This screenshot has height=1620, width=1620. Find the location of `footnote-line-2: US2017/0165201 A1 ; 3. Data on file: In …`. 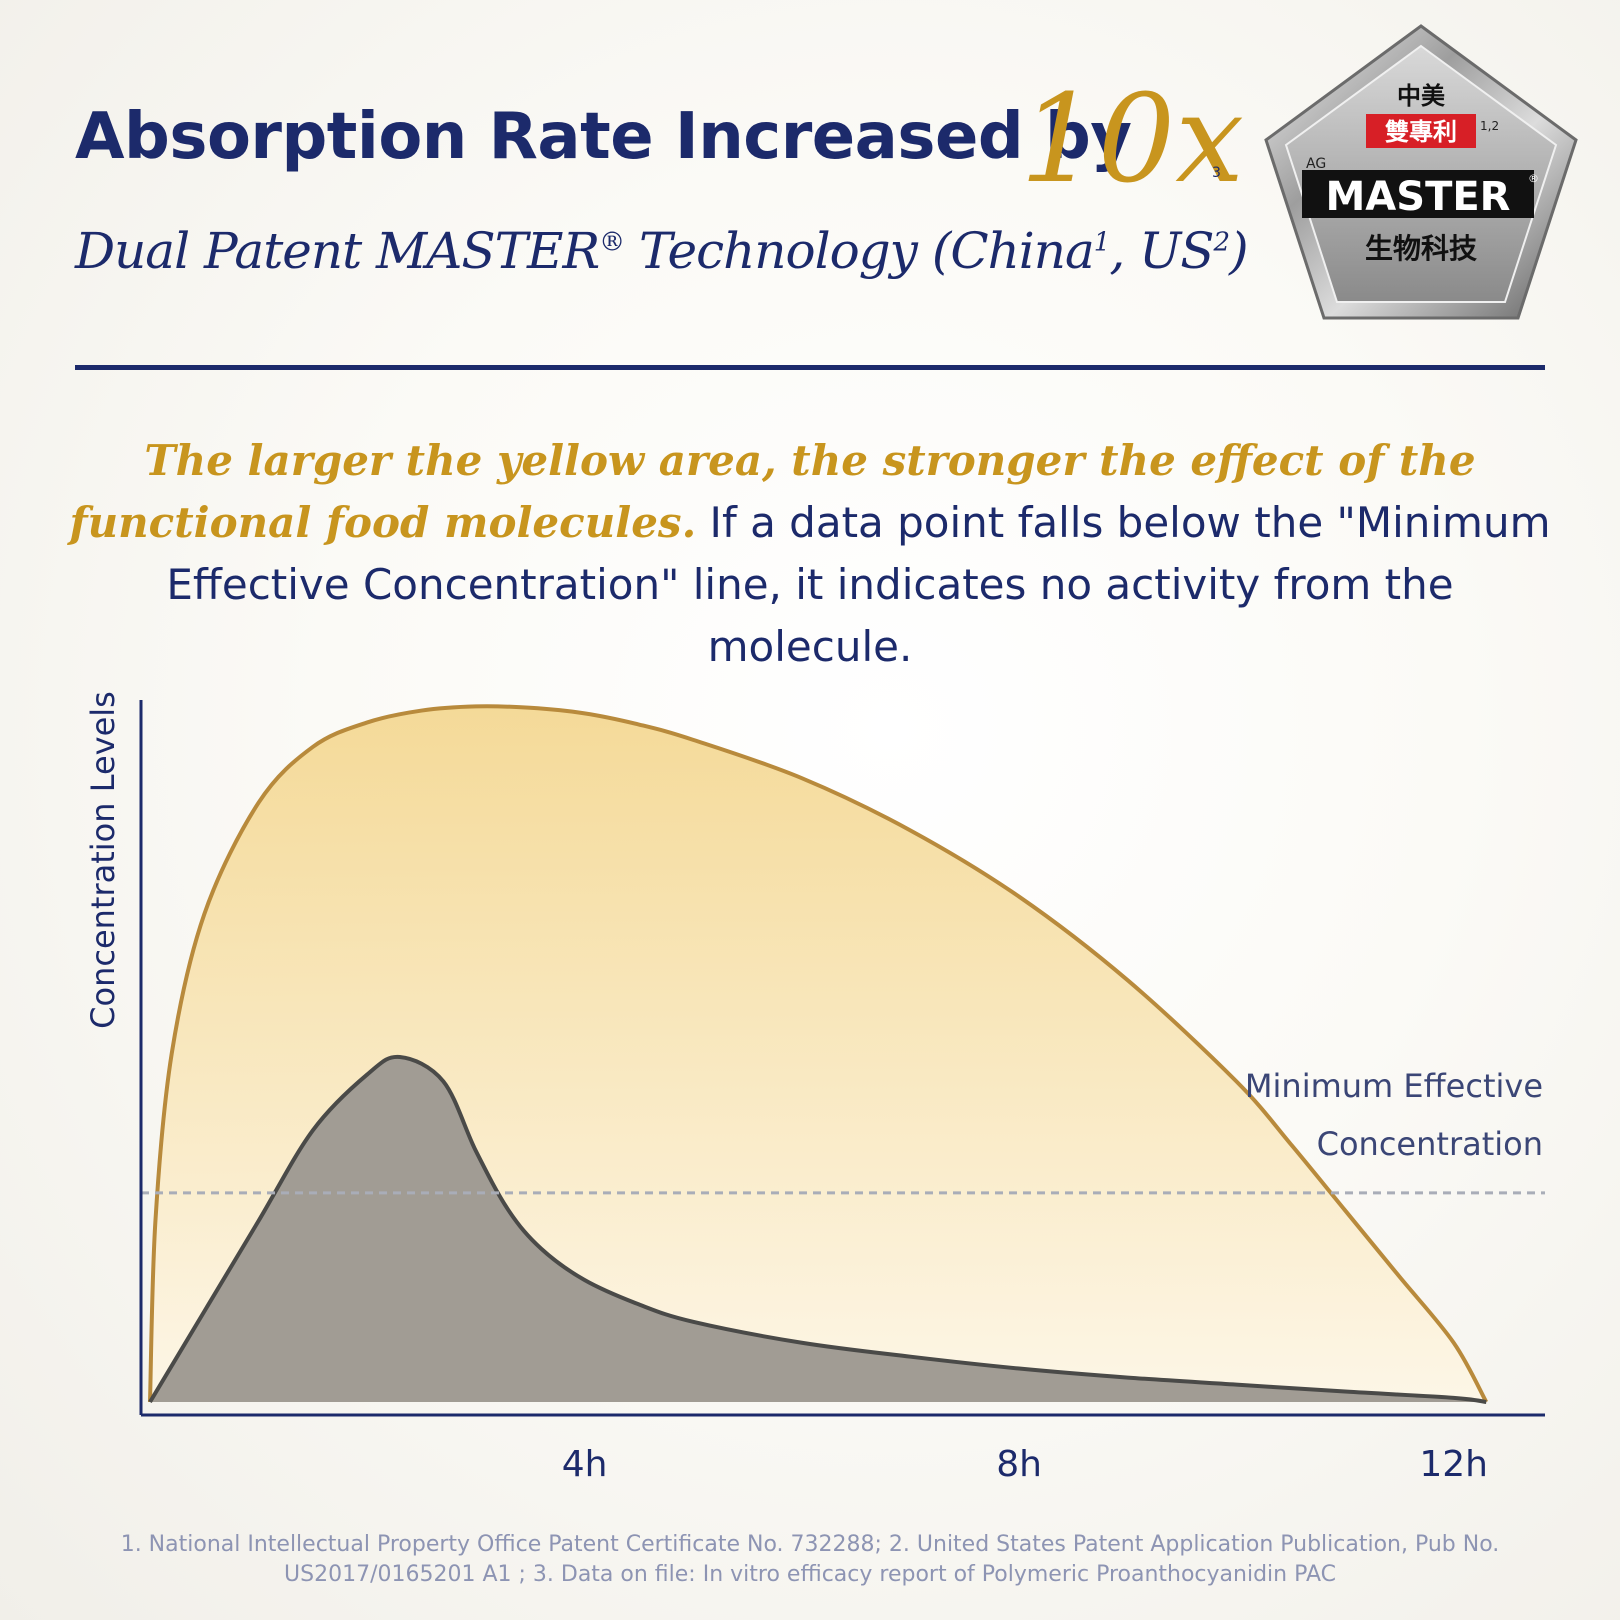

footnote-line-2: US2017/0165201 A1 ; 3. Data on file: In … is located at coordinates (810, 1574).